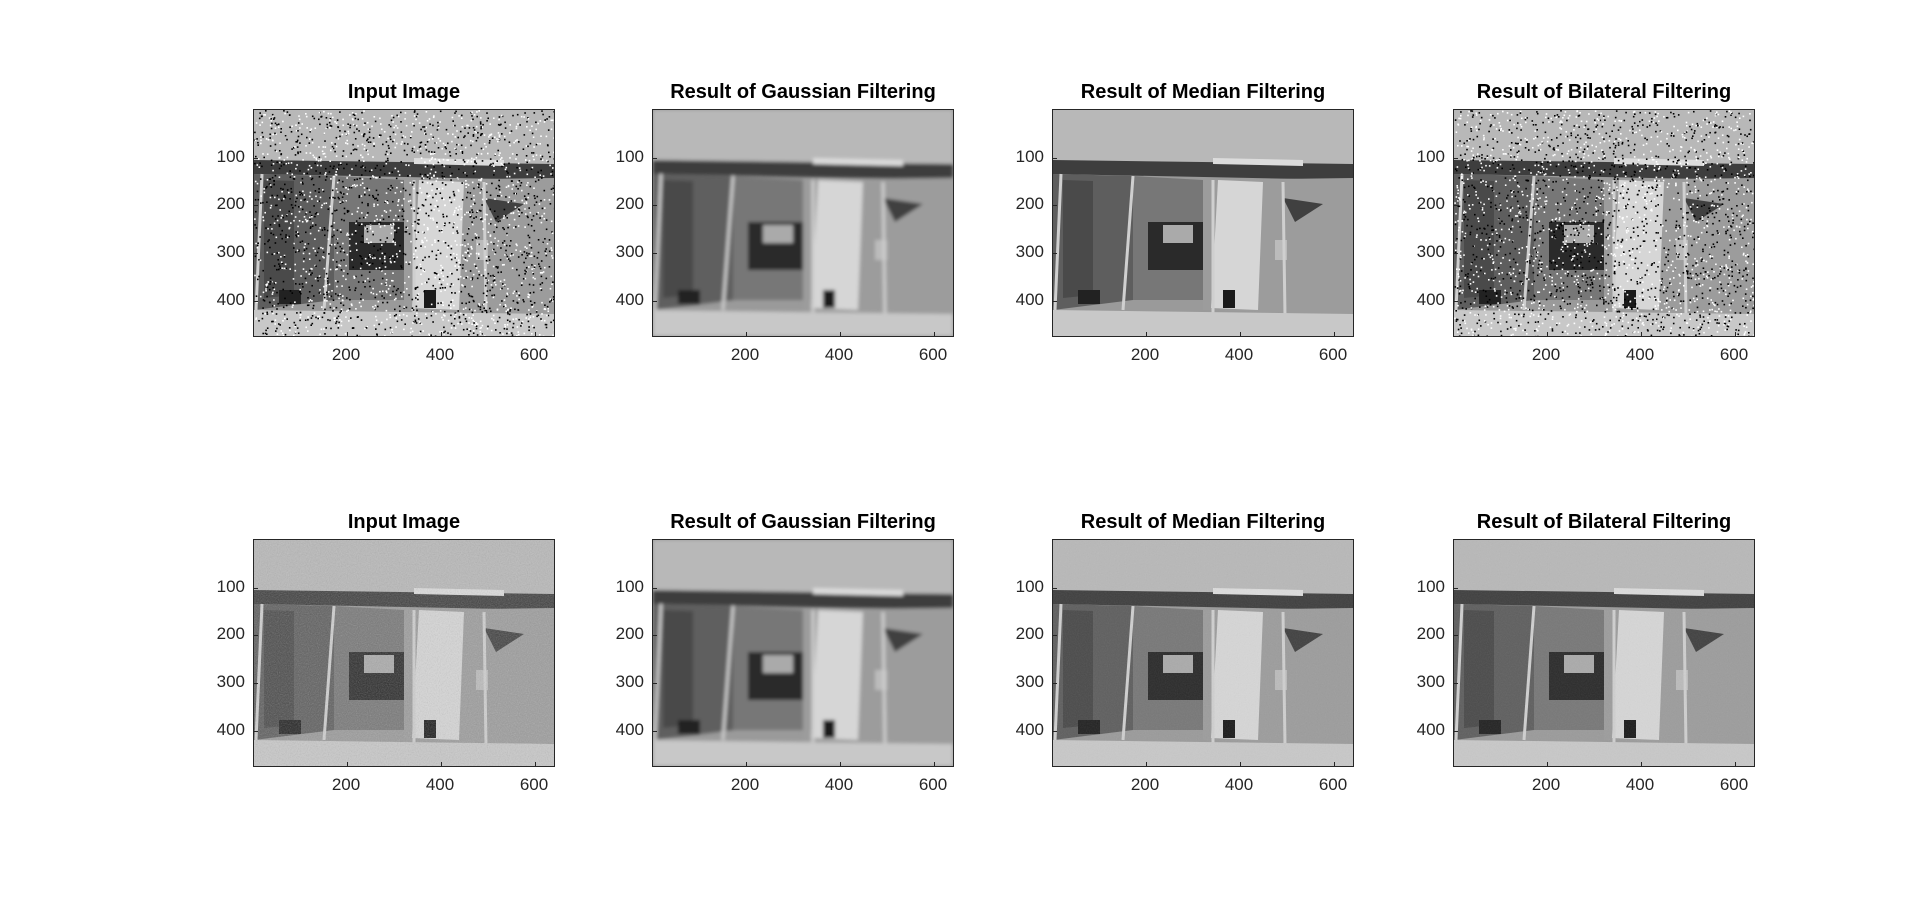 This screenshot has width=1920, height=899. What do you see at coordinates (404, 522) in the screenshot?
I see `panel-title: Input Image` at bounding box center [404, 522].